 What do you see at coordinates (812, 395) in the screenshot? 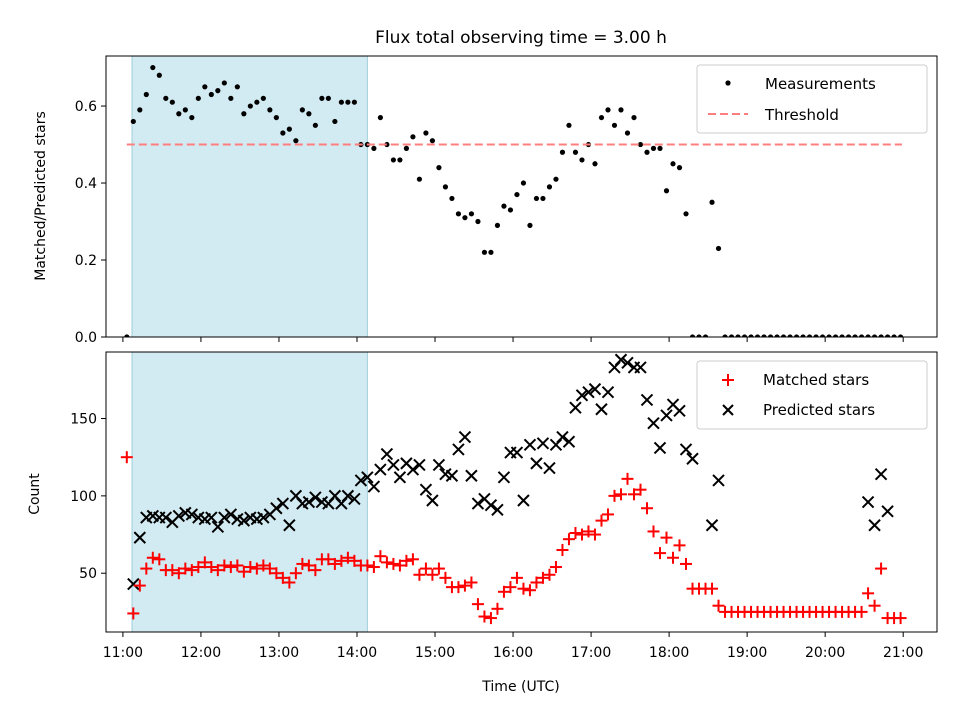
I see `bottom-legend: Matched stars Predicted stars` at bounding box center [812, 395].